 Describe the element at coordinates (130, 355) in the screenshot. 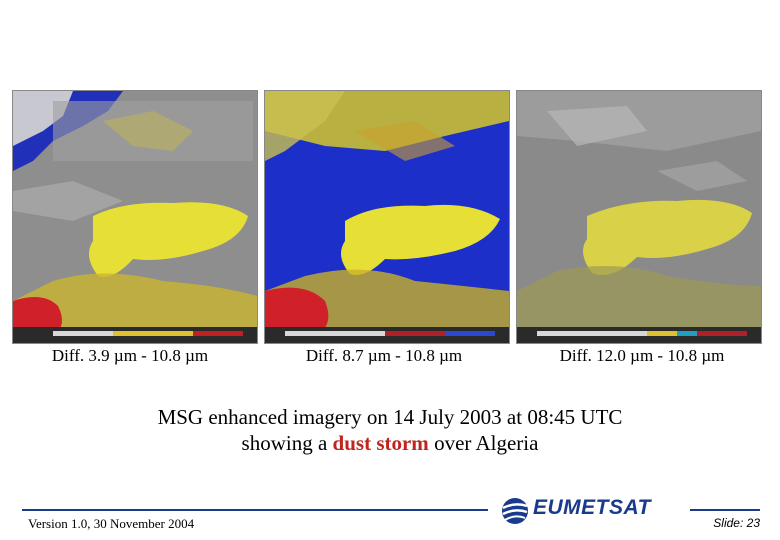

I see `image-caption-1: Diff. 3.9 µm - 10.8 µm` at that location.